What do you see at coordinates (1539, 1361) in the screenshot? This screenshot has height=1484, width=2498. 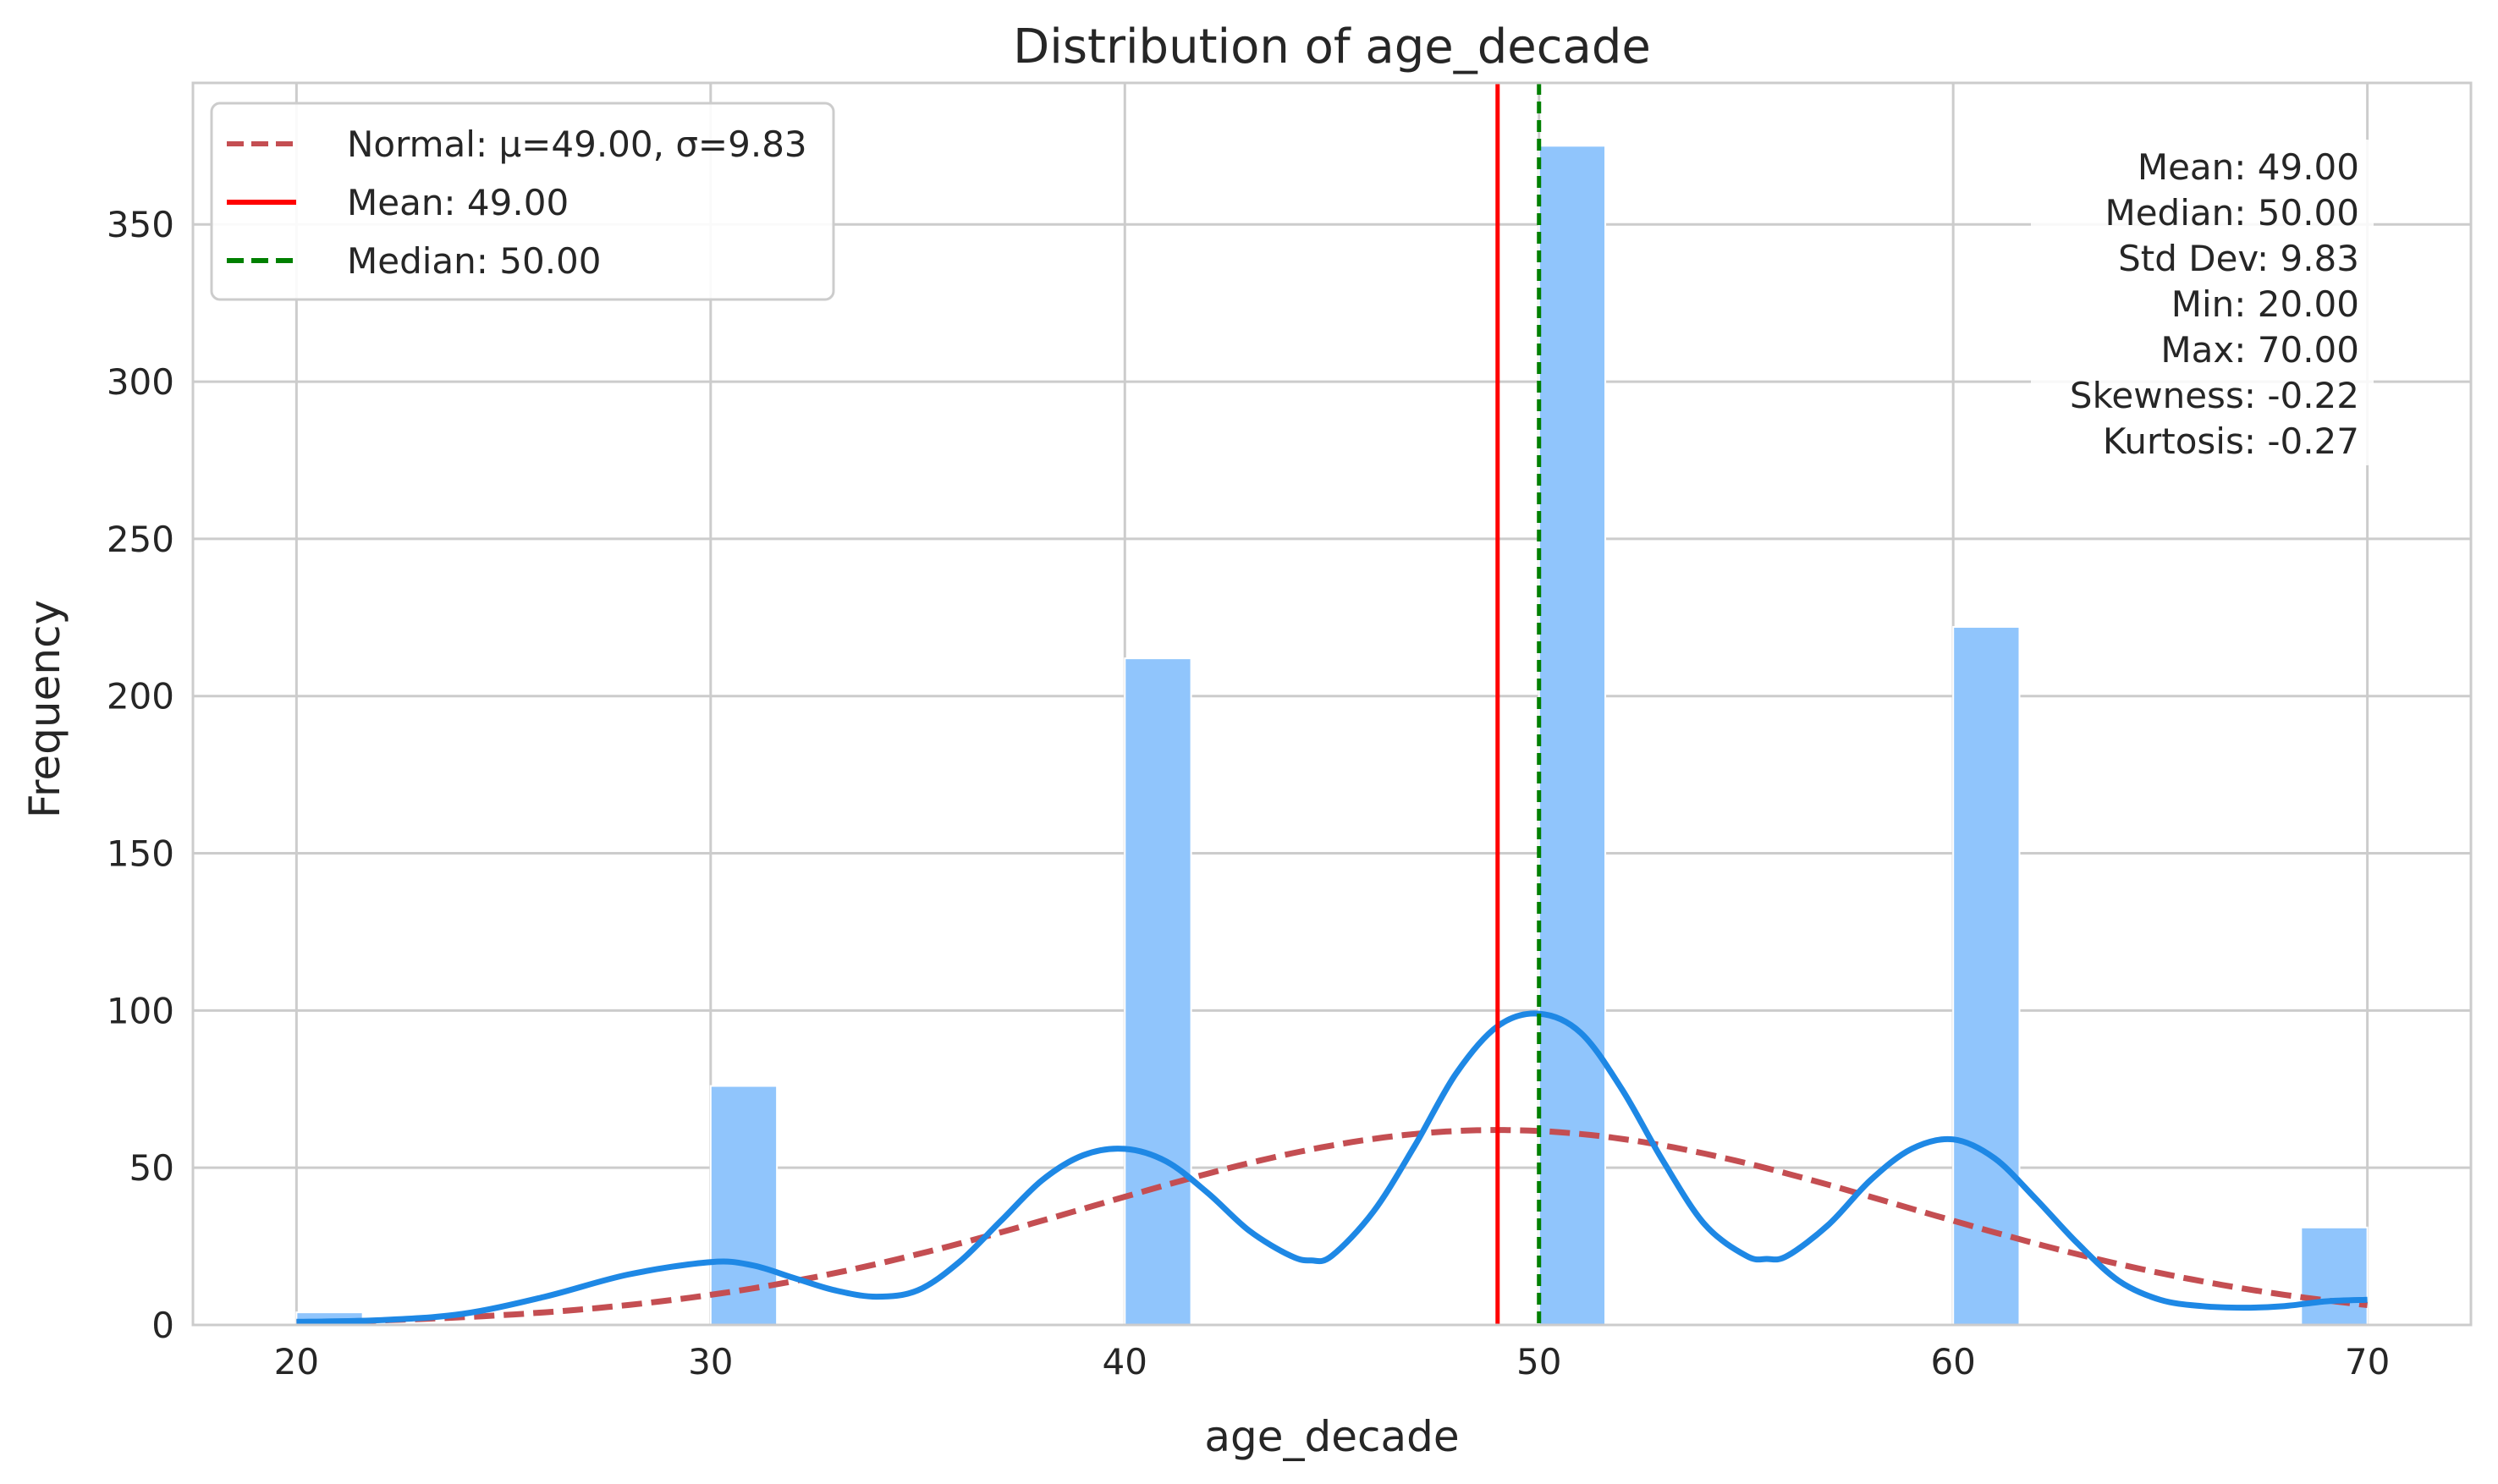 I see `x-tick-label: 50` at bounding box center [1539, 1361].